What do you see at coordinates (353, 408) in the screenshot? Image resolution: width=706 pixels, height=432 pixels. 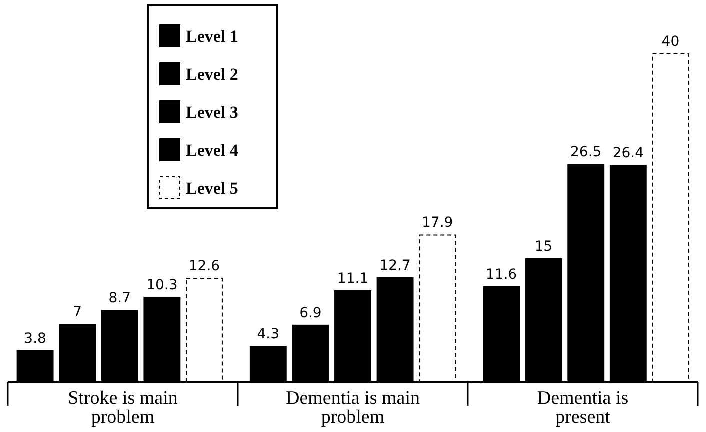 I see `x-tick-label: Dementia is main problem` at bounding box center [353, 408].